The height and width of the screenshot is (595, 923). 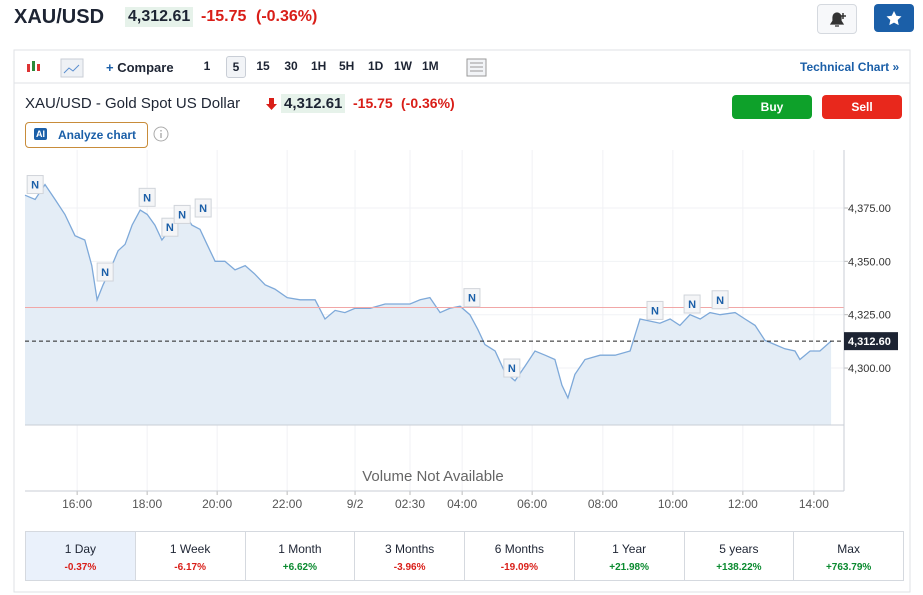 I want to click on sell-button: Sell, so click(x=862, y=107).